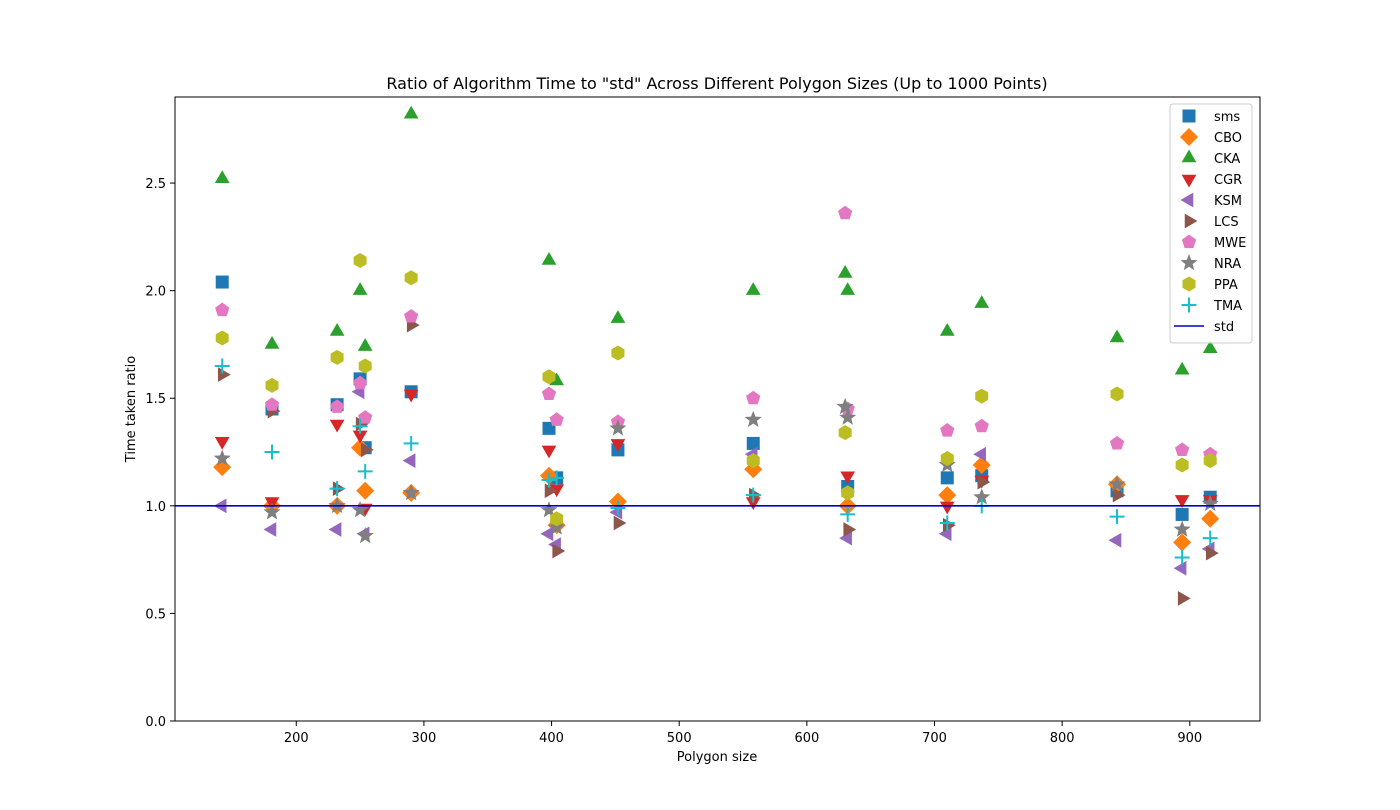  What do you see at coordinates (1226, 222) in the screenshot?
I see `legend-label-lcs: LCS` at bounding box center [1226, 222].